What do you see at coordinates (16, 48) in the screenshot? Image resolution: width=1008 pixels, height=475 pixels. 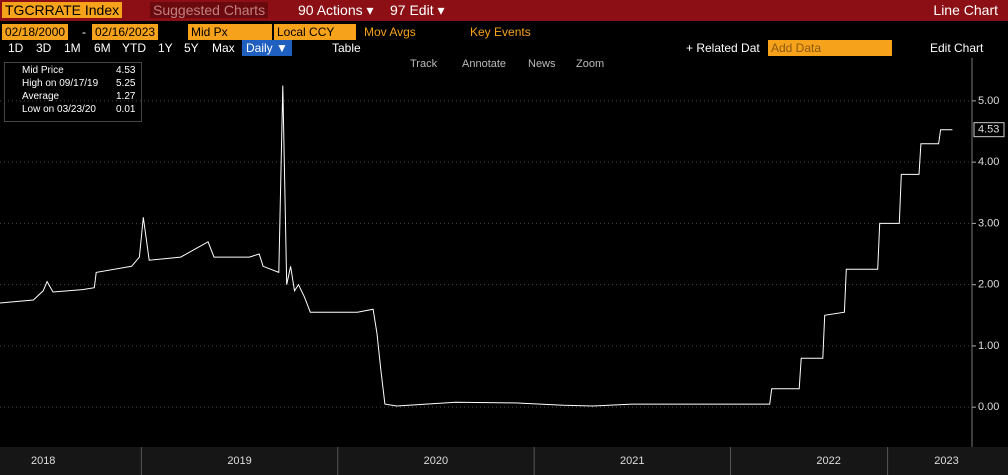 I see `period-button: 1D` at bounding box center [16, 48].